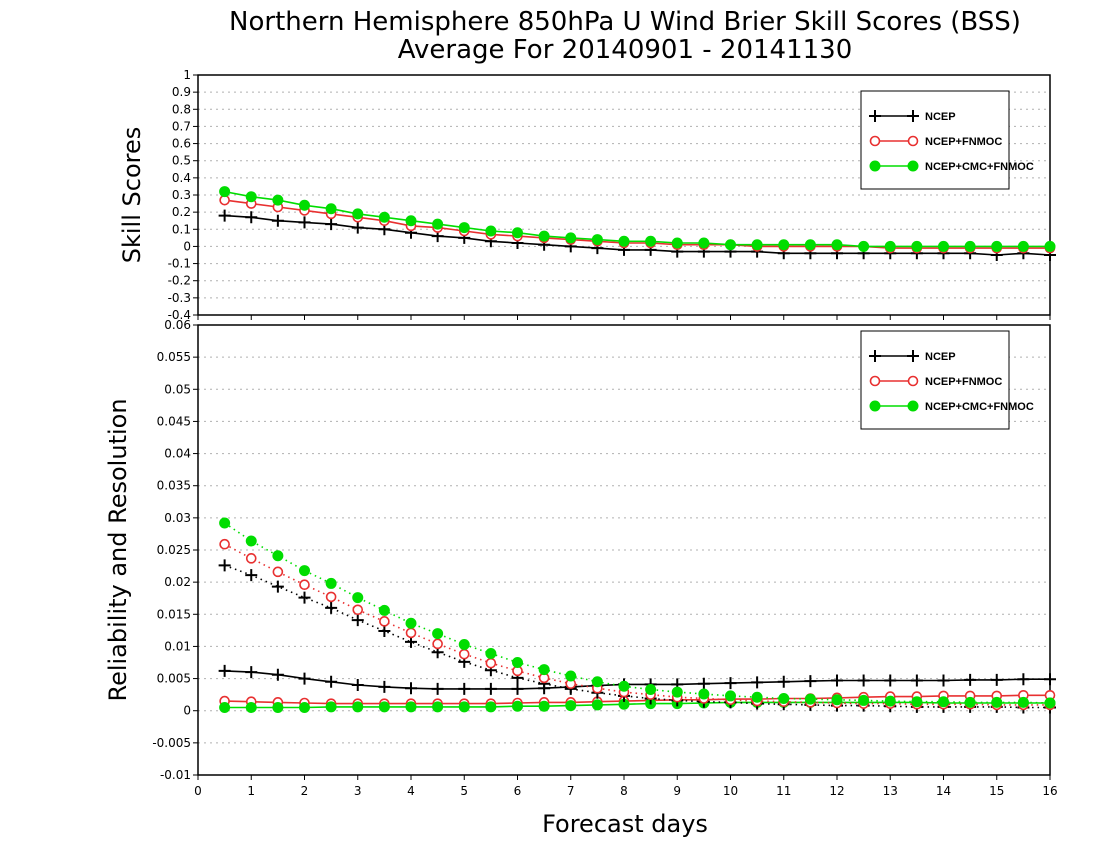 The height and width of the screenshot is (850, 1100). Describe the element at coordinates (177, 325) in the screenshot. I see `y-tick-label: 0.06` at that location.